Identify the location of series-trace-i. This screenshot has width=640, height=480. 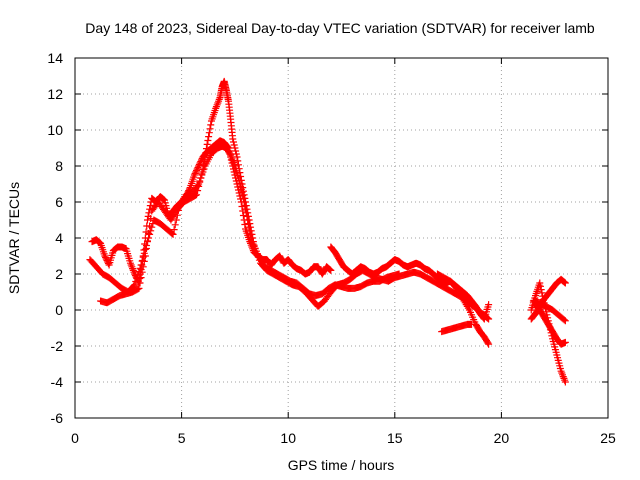
(550, 324).